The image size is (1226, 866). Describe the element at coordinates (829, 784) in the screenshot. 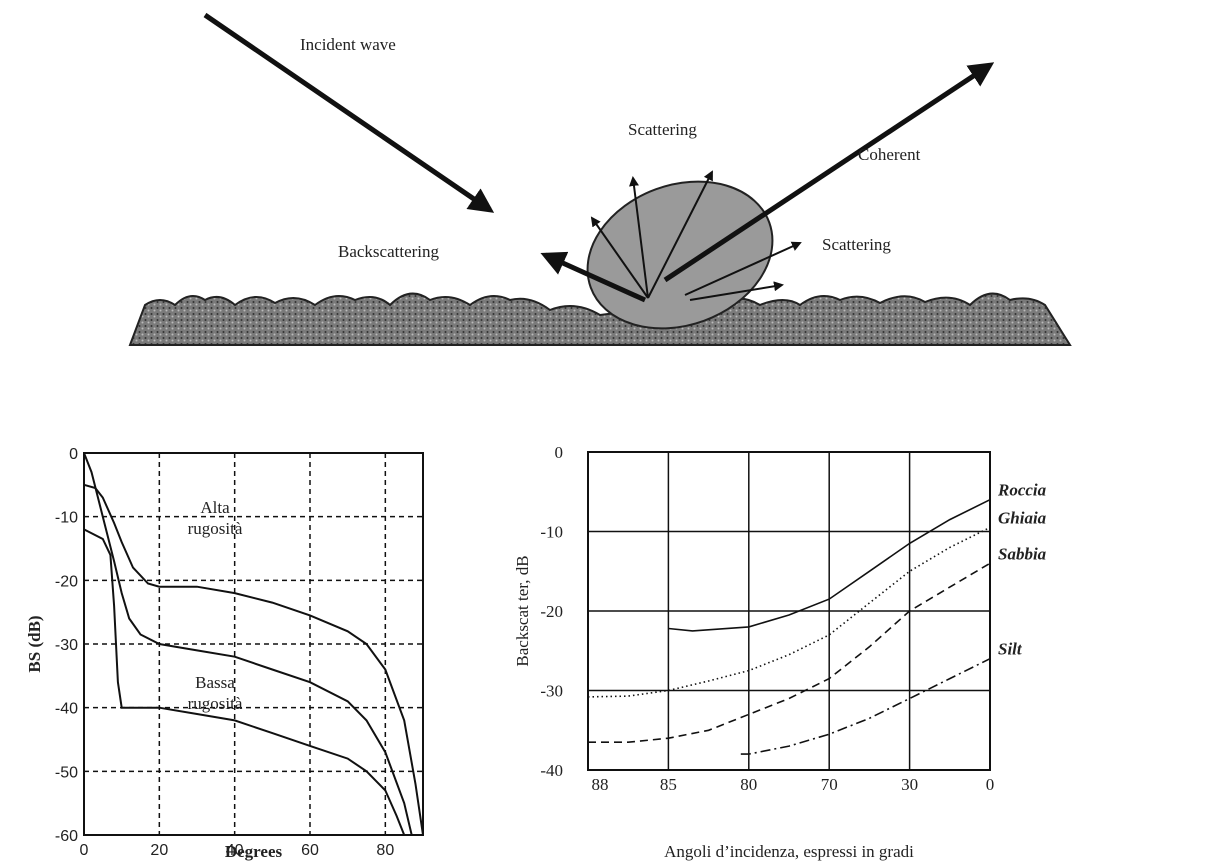

I see `x-tick-label: 70` at that location.